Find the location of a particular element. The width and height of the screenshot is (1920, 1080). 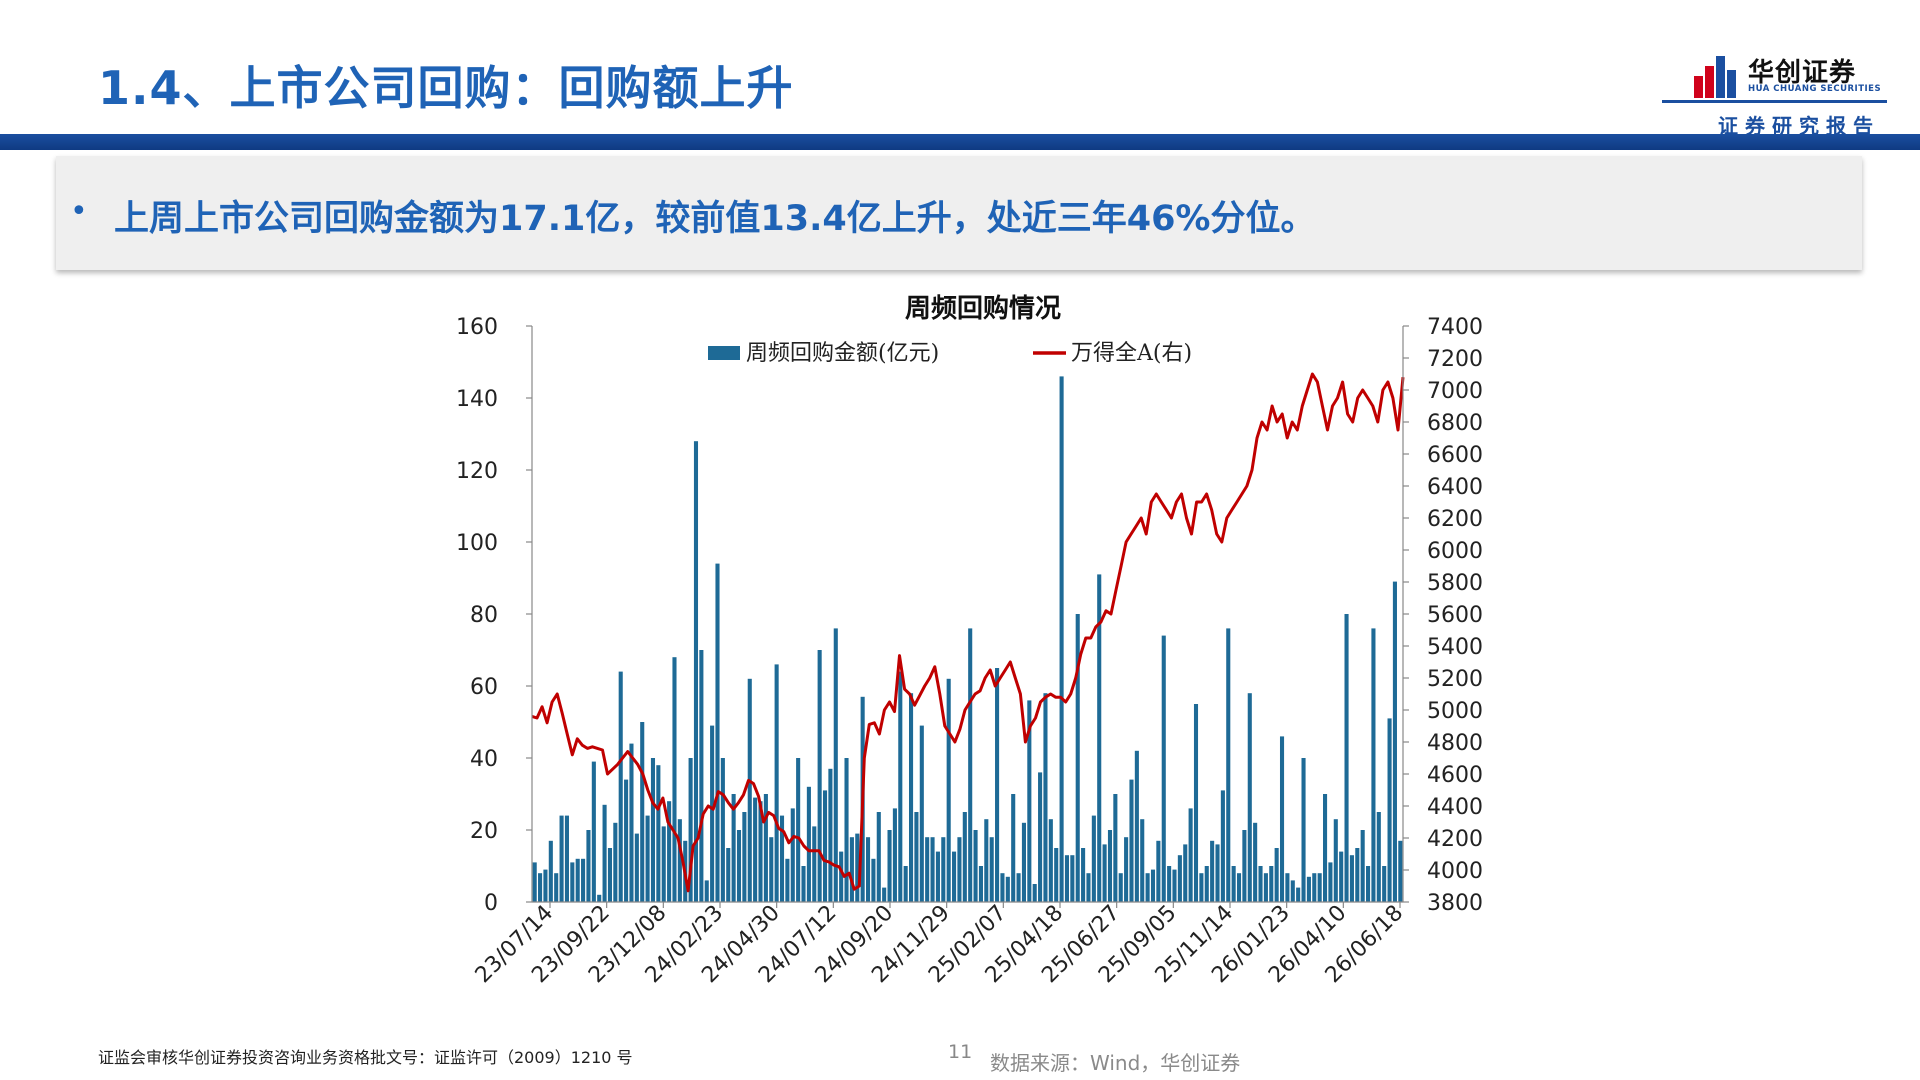

y-right-tick-label: 6400 is located at coordinates (1455, 487).